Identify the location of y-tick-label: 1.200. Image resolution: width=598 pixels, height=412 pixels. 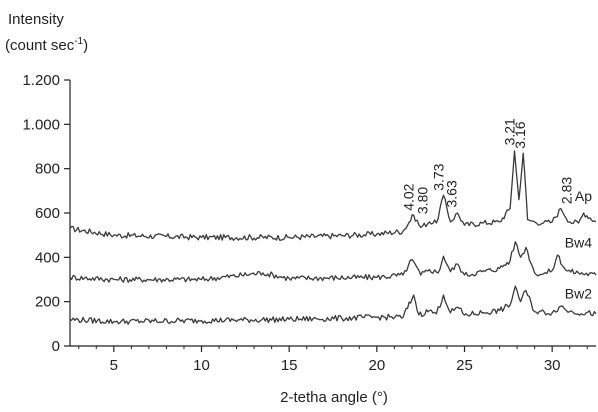
(41, 80).